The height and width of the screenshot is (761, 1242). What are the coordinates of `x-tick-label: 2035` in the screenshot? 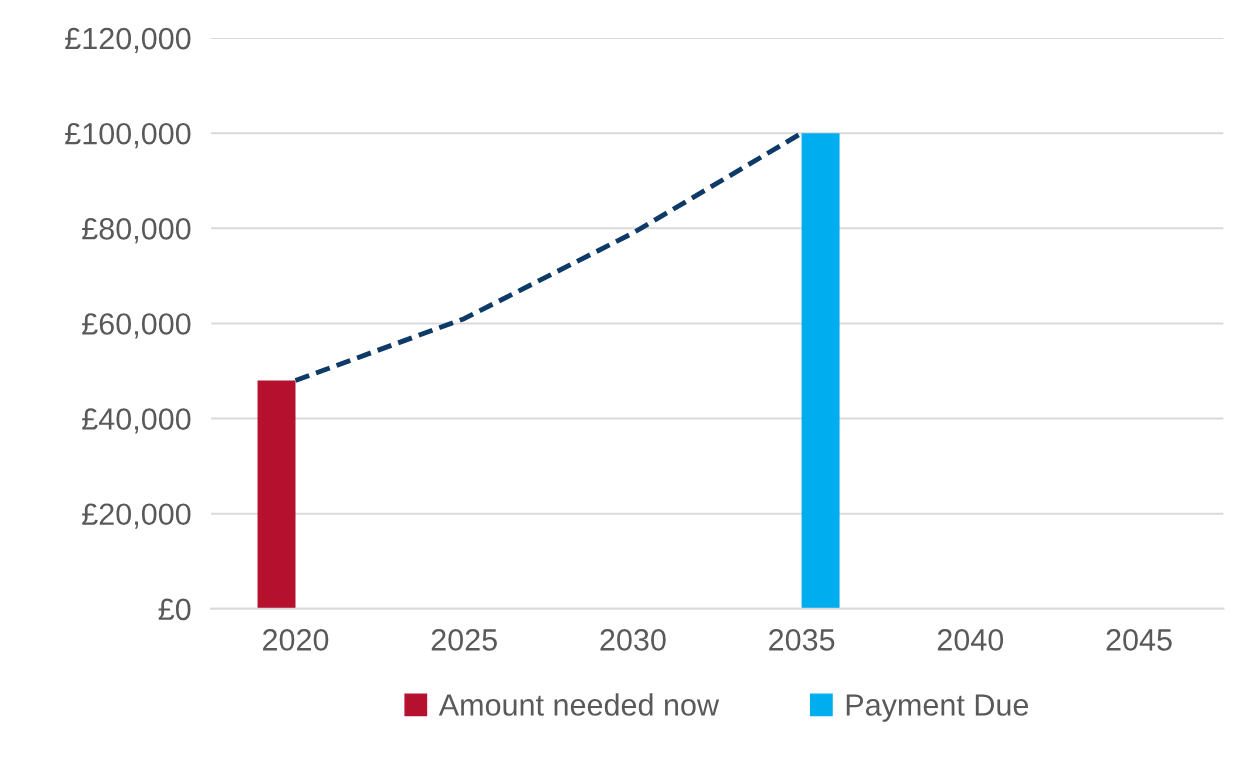 It's located at (802, 640).